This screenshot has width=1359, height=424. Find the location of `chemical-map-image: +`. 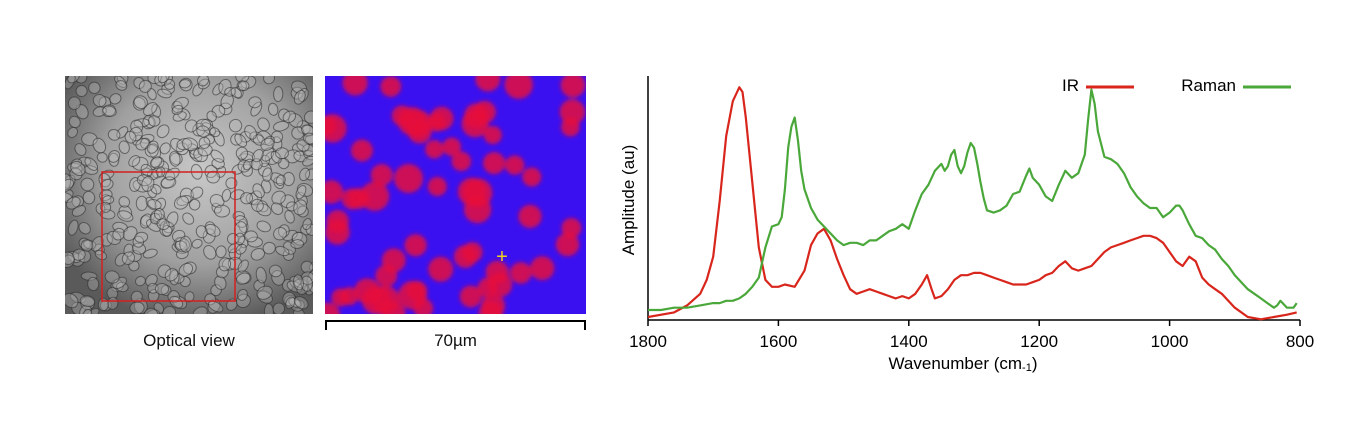

chemical-map-image: + is located at coordinates (455, 195).